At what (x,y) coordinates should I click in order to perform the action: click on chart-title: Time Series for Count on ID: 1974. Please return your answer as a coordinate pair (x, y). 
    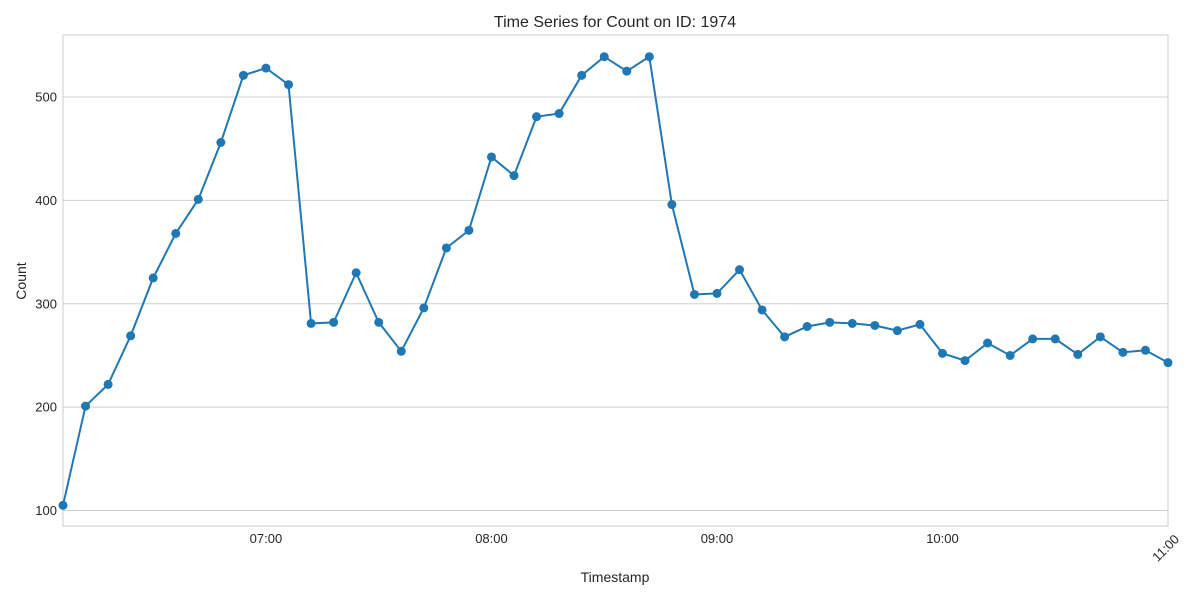
    Looking at the image, I should click on (615, 22).